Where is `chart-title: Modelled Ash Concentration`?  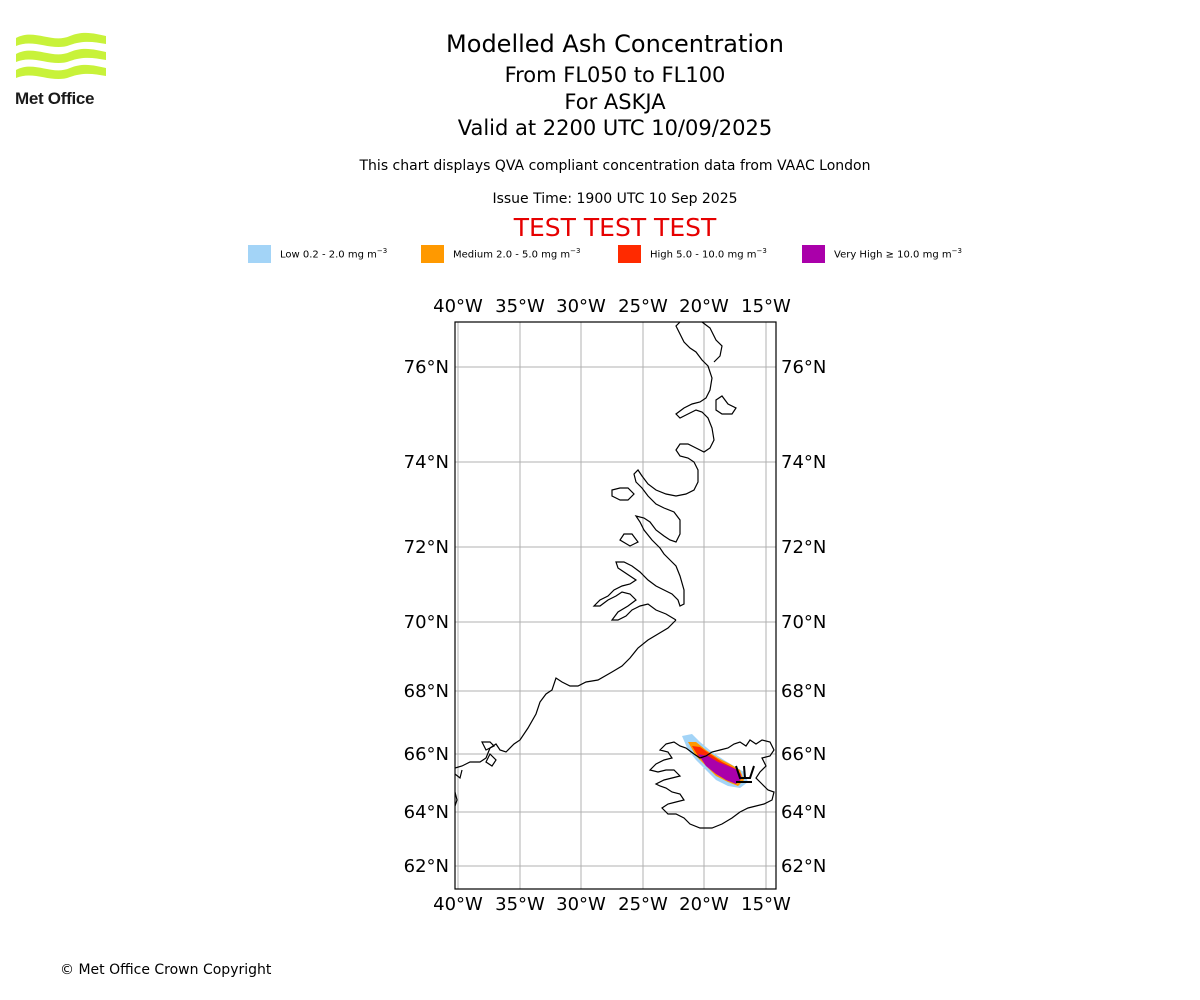 chart-title: Modelled Ash Concentration is located at coordinates (615, 44).